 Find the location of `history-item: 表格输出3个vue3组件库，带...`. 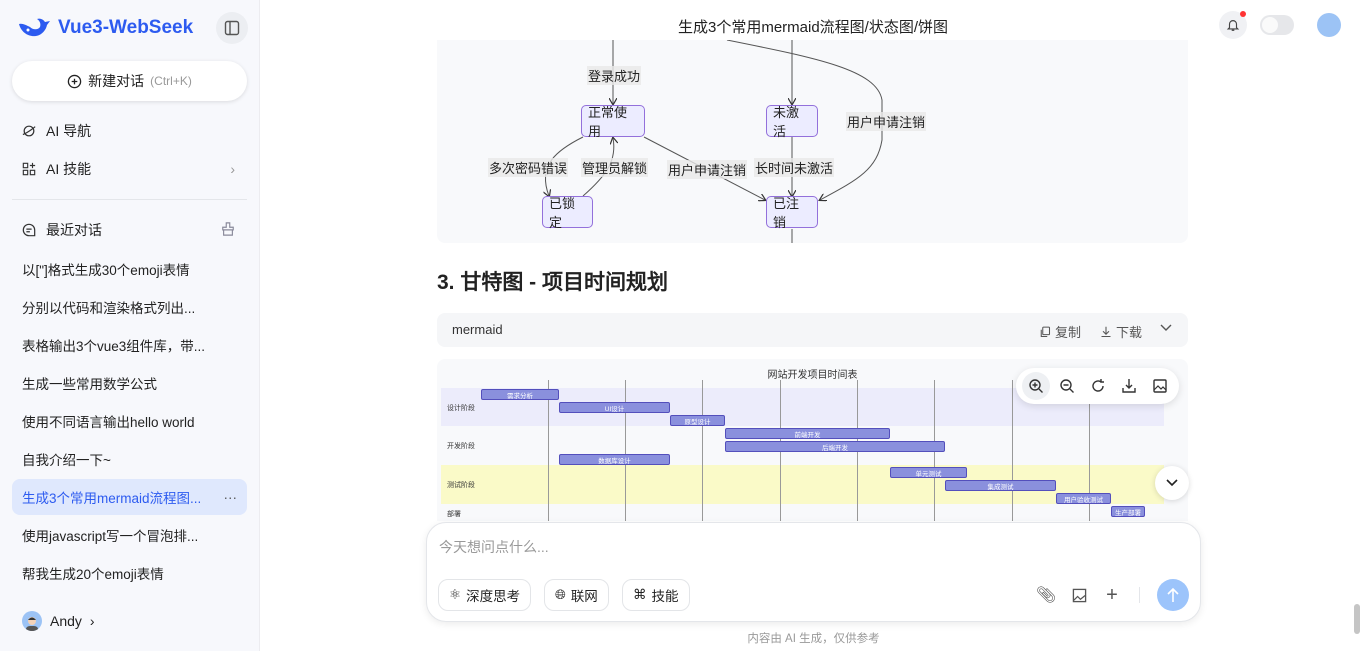

history-item: 表格输出3个vue3组件库，带... is located at coordinates (129, 345).